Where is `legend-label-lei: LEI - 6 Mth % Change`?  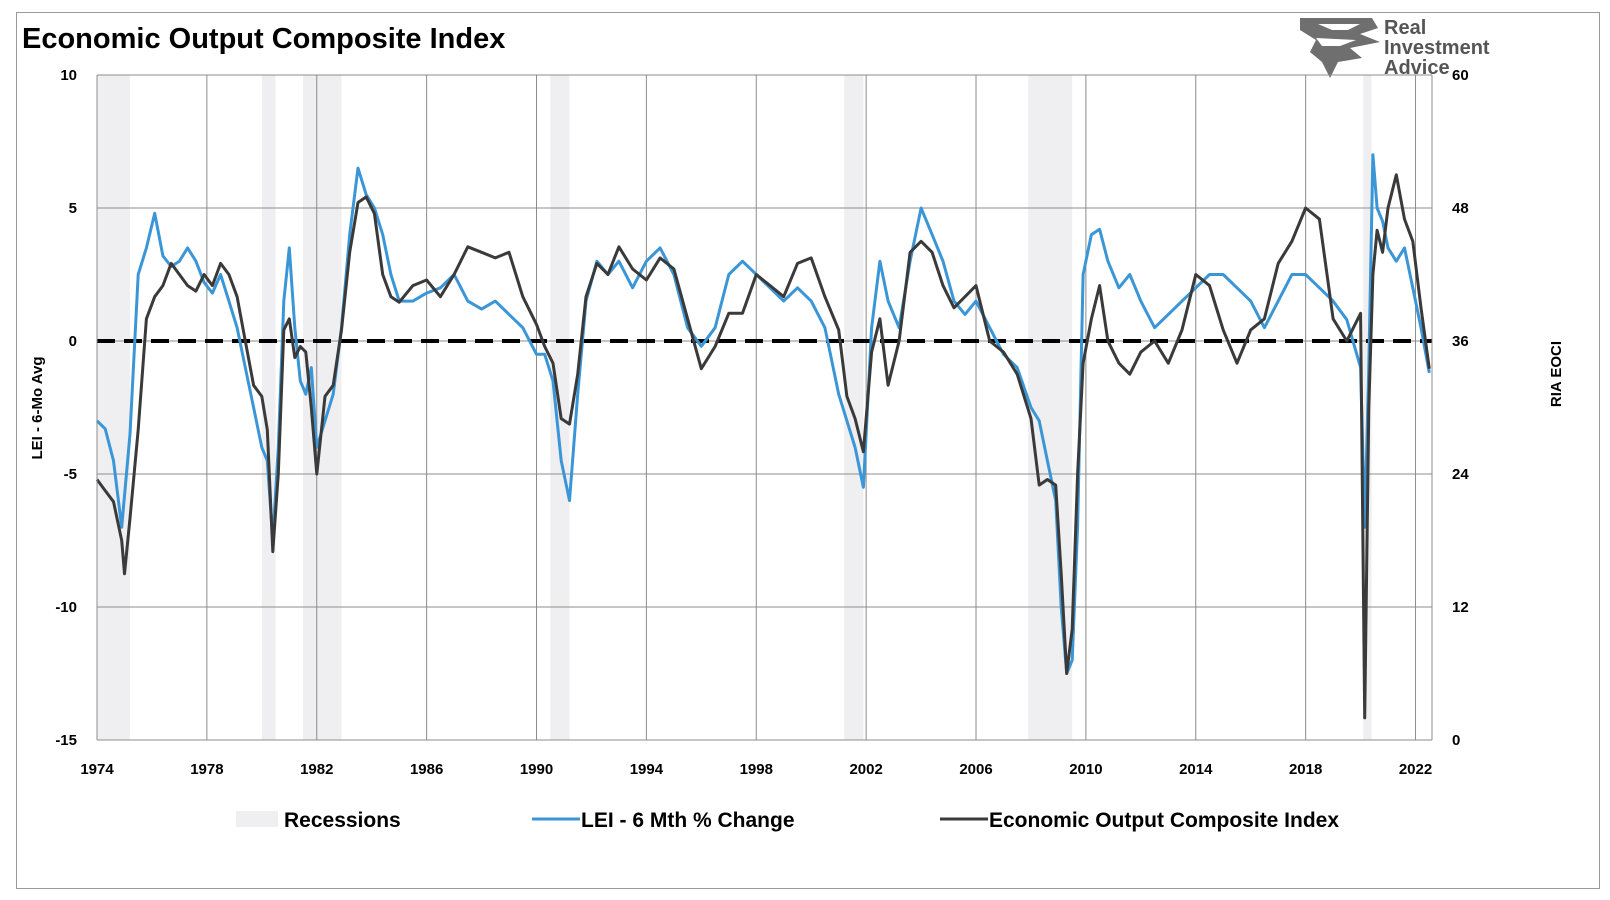 legend-label-lei: LEI - 6 Mth % Change is located at coordinates (688, 820).